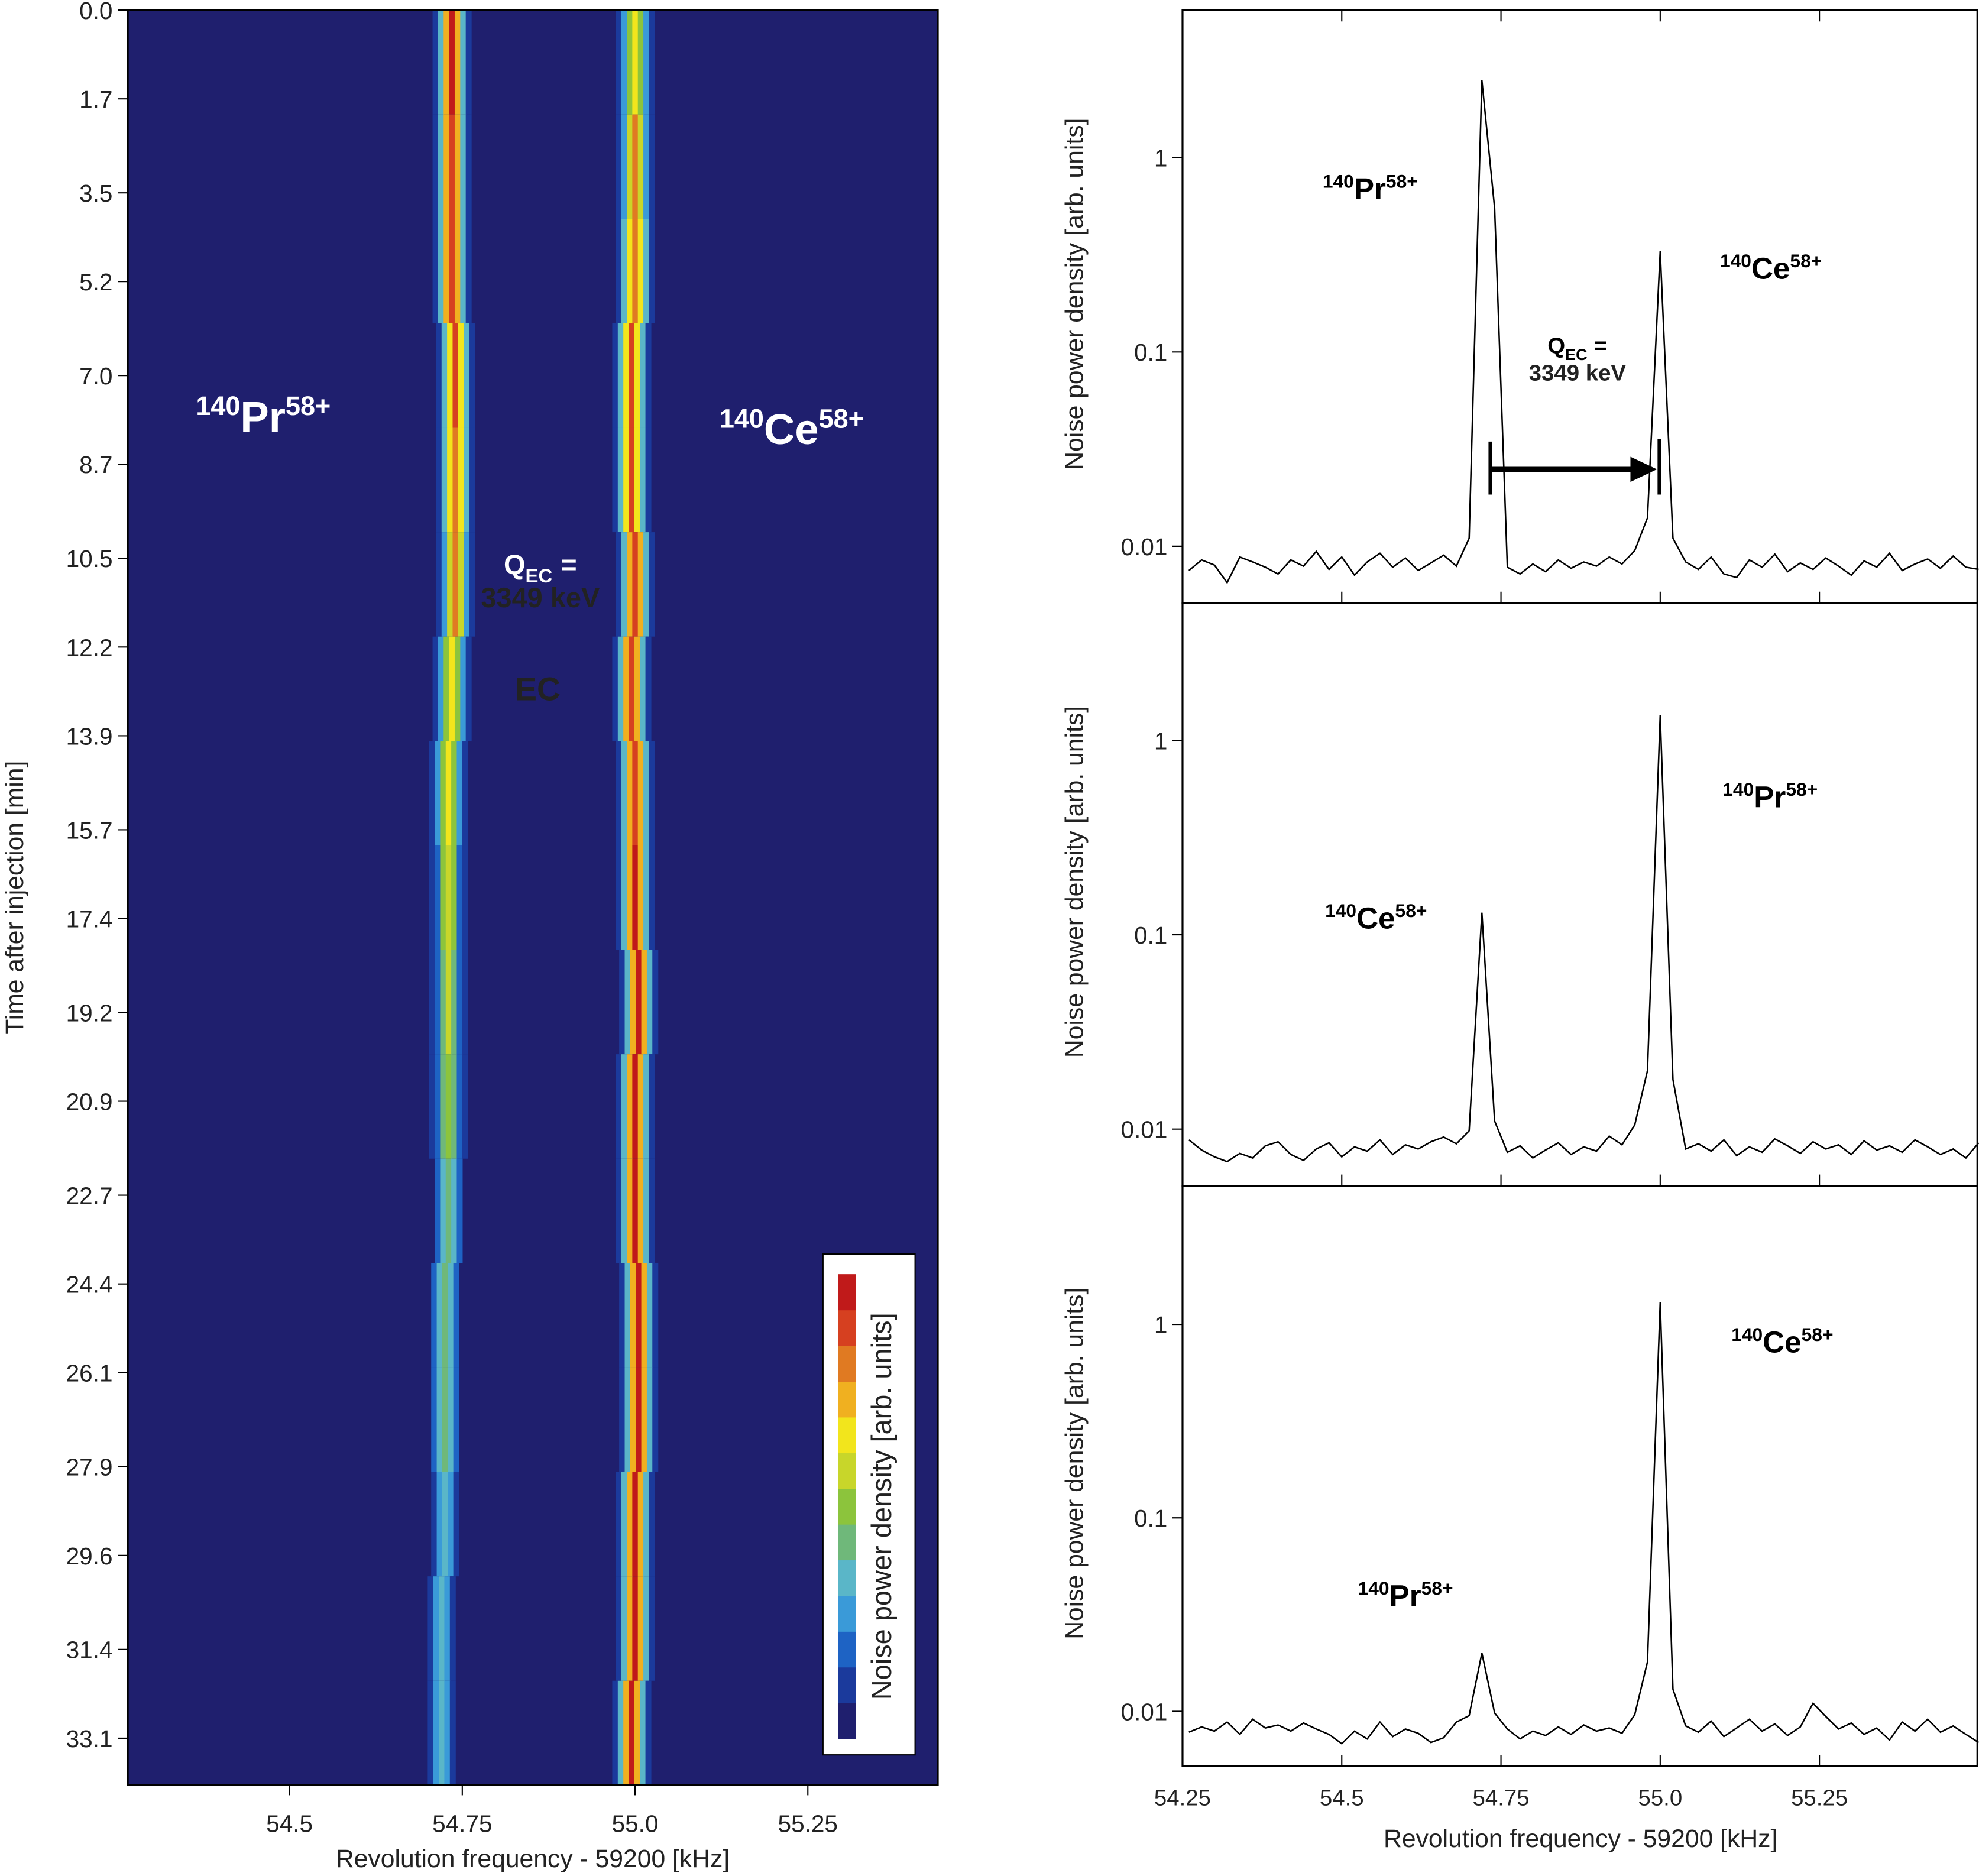  Describe the element at coordinates (1338, 182) in the screenshot. I see `mass-number: 140` at that location.